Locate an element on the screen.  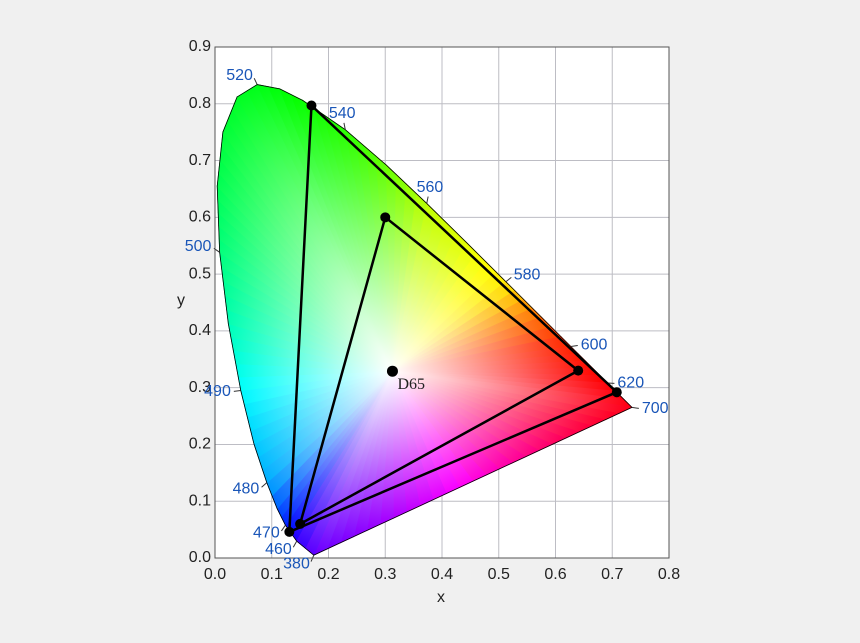
wavelength-label: 490 is located at coordinates (217, 391).